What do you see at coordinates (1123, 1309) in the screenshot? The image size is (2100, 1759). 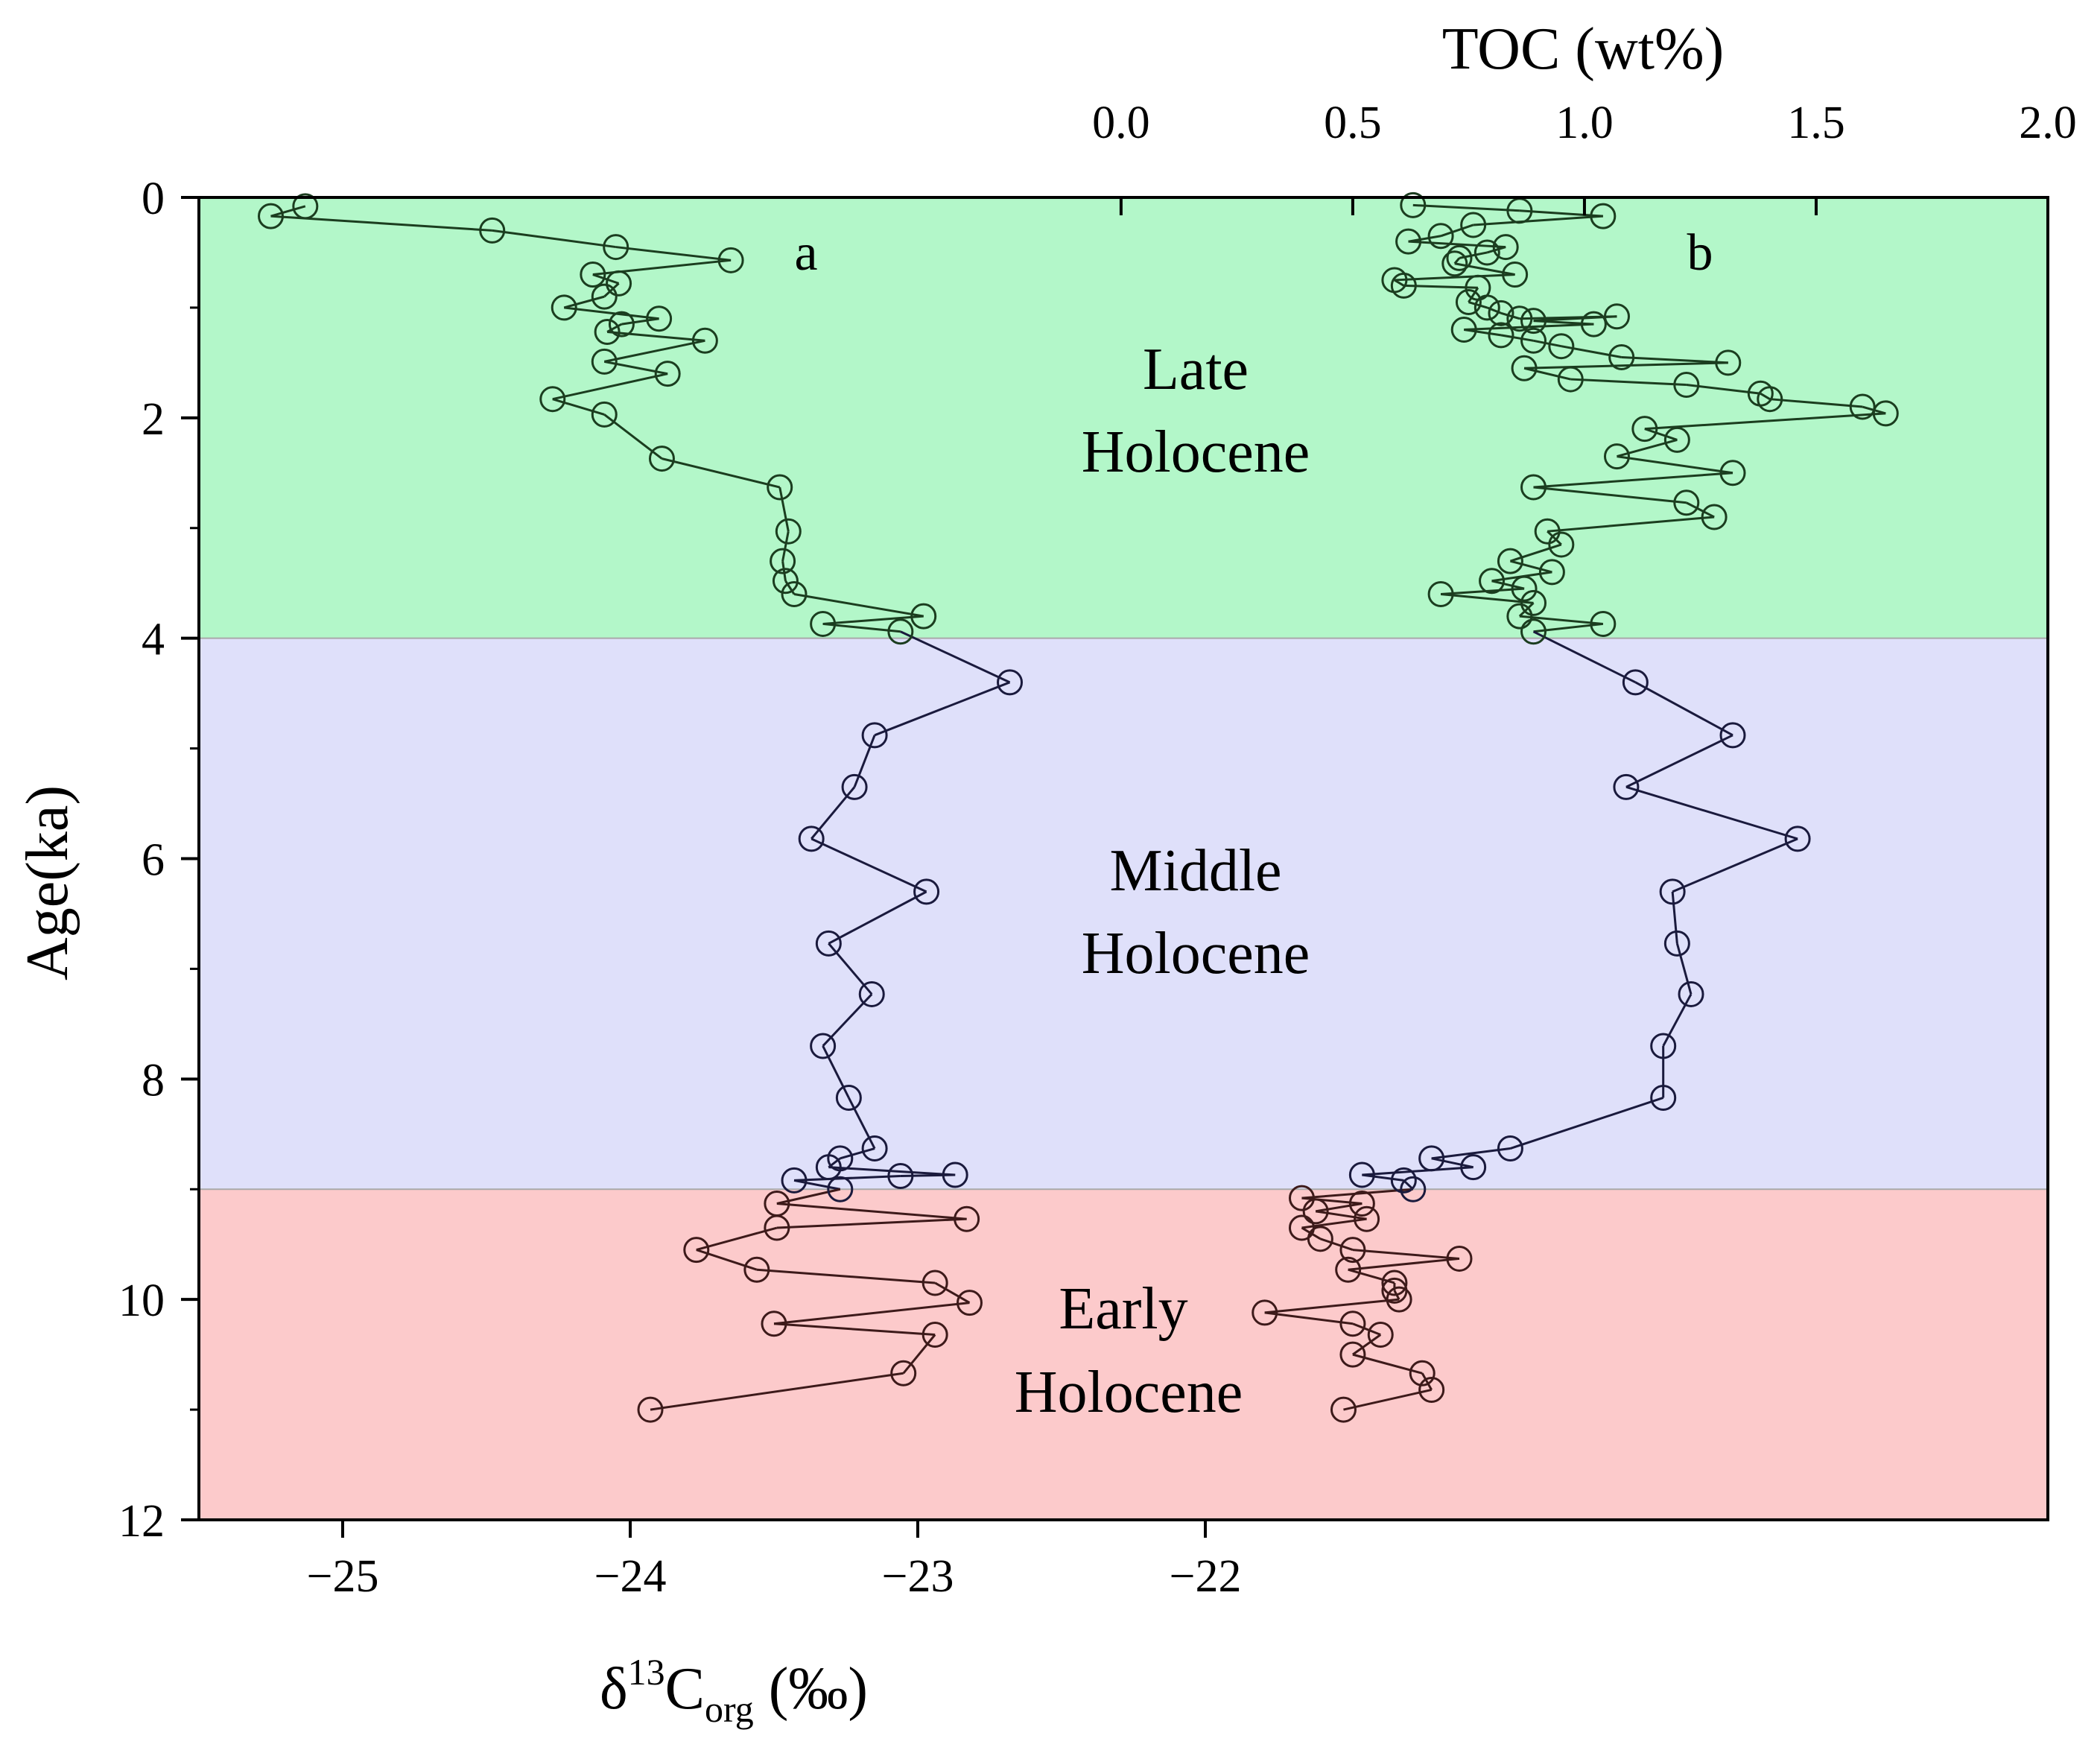 I see `band-label-early-line1: Early` at bounding box center [1123, 1309].